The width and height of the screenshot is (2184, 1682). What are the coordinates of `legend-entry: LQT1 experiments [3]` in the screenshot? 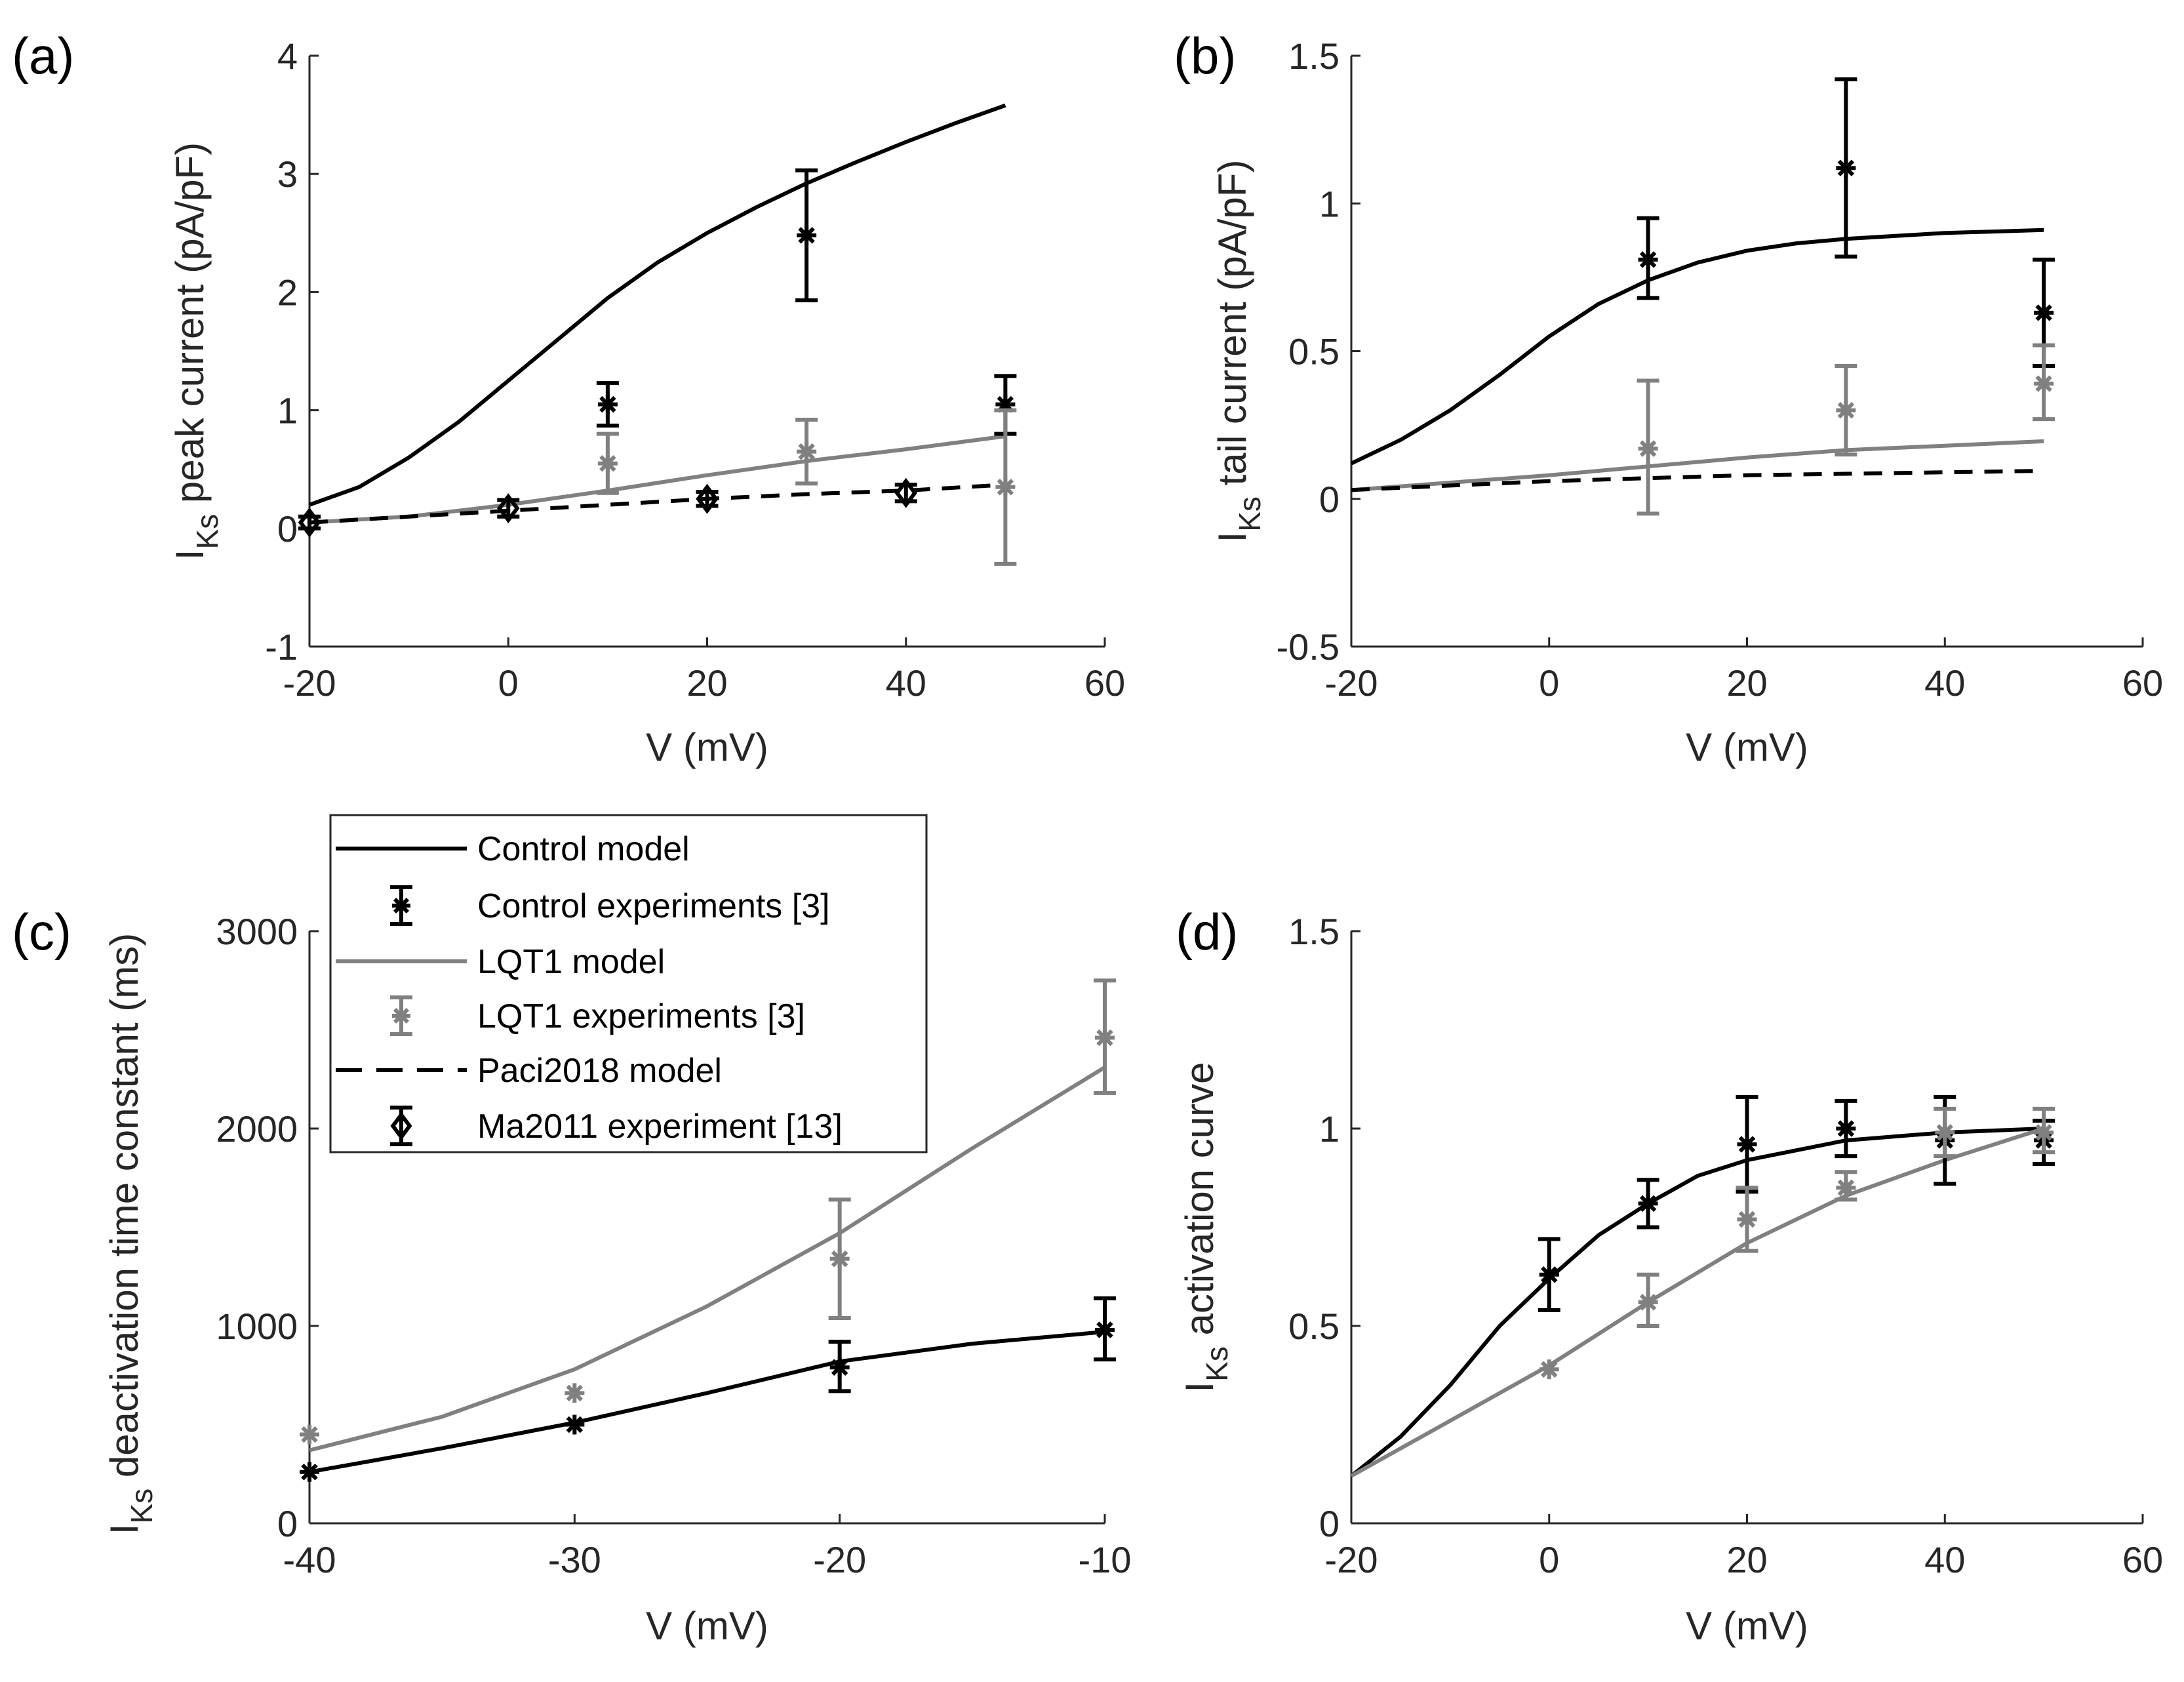 It's located at (597, 1015).